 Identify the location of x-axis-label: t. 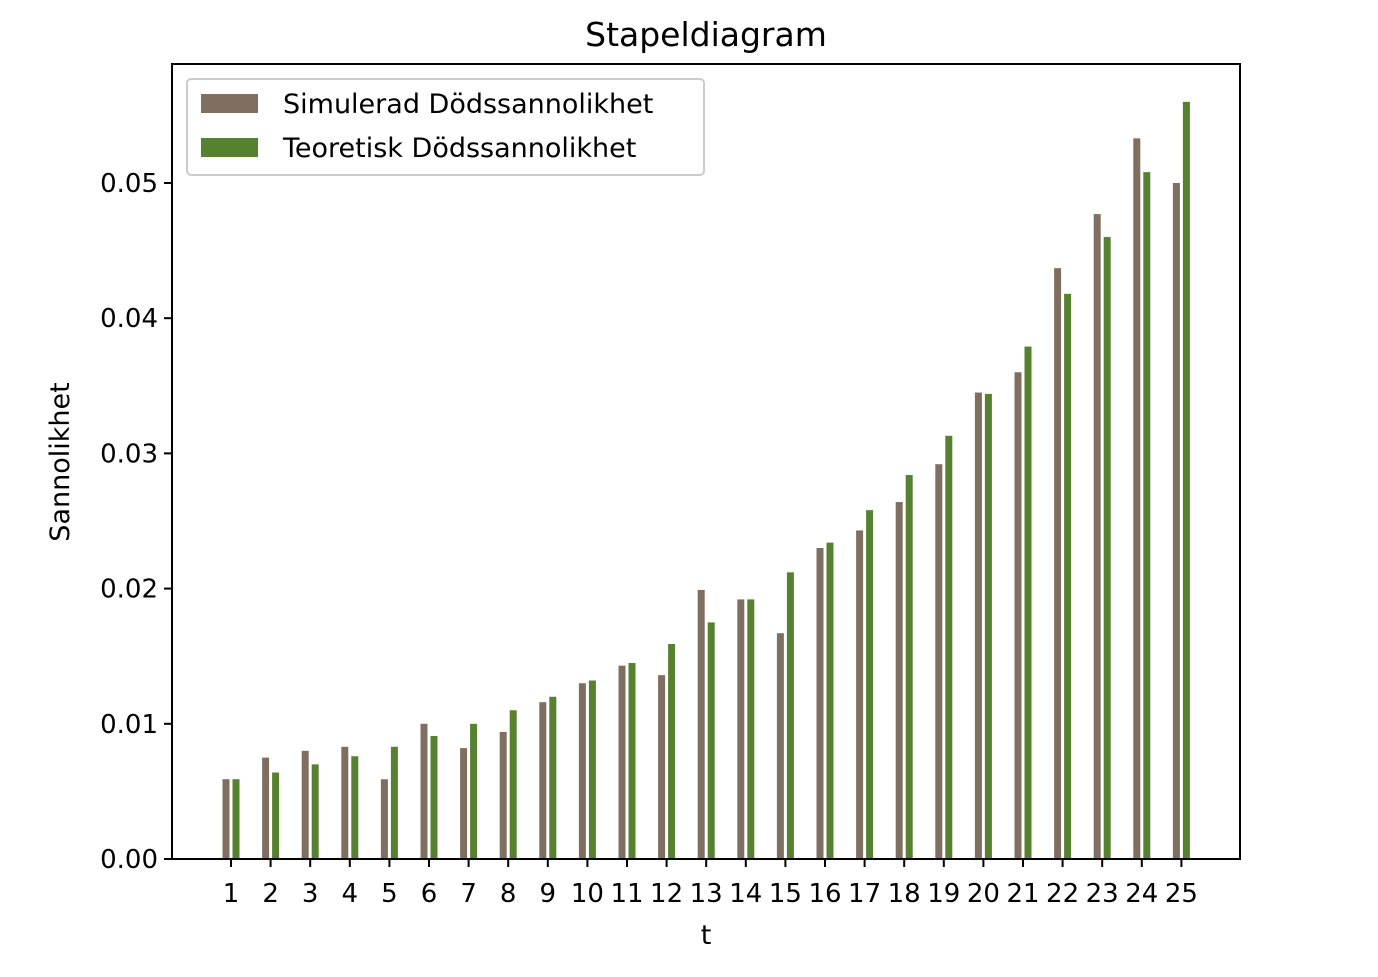
(706, 935).